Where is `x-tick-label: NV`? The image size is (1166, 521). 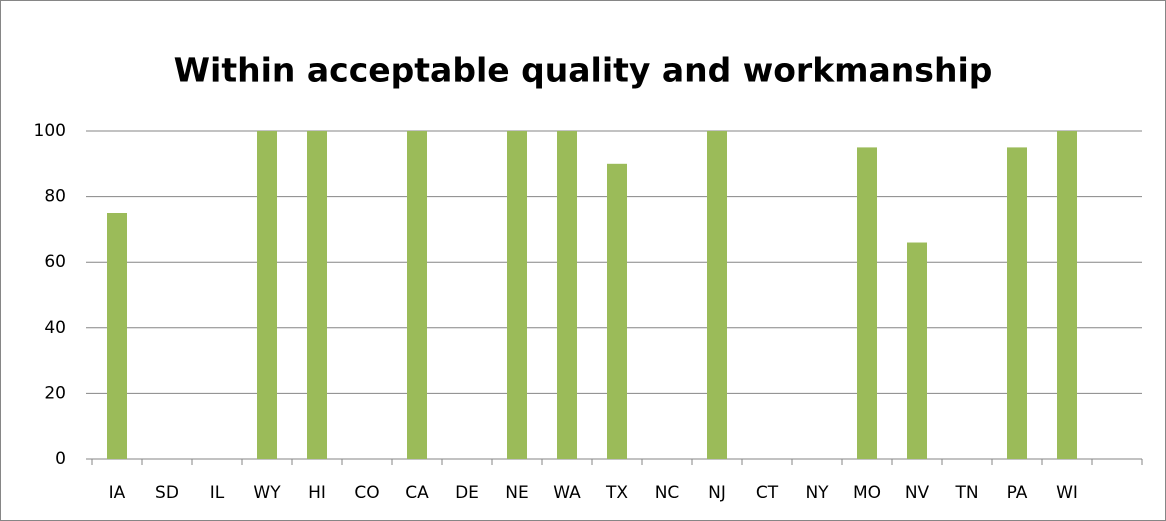
x-tick-label: NV is located at coordinates (917, 493).